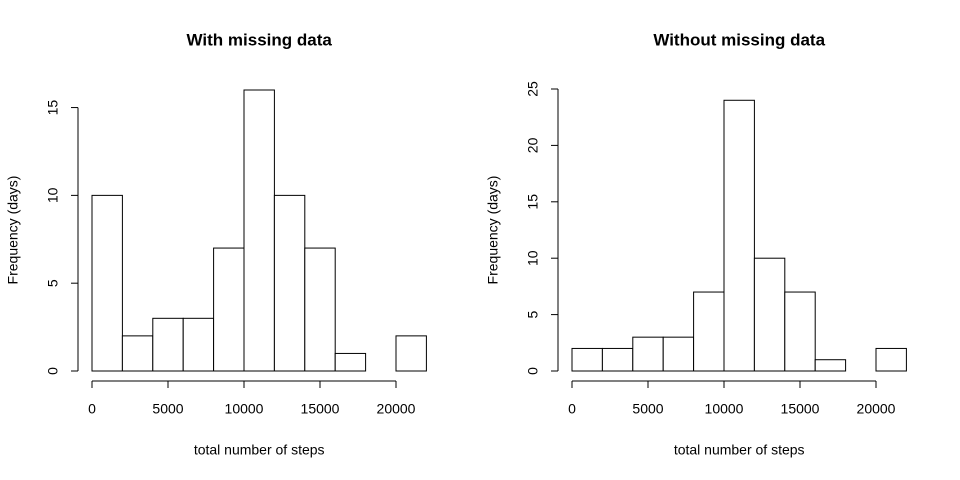  I want to click on y-tick-label: 20, so click(533, 145).